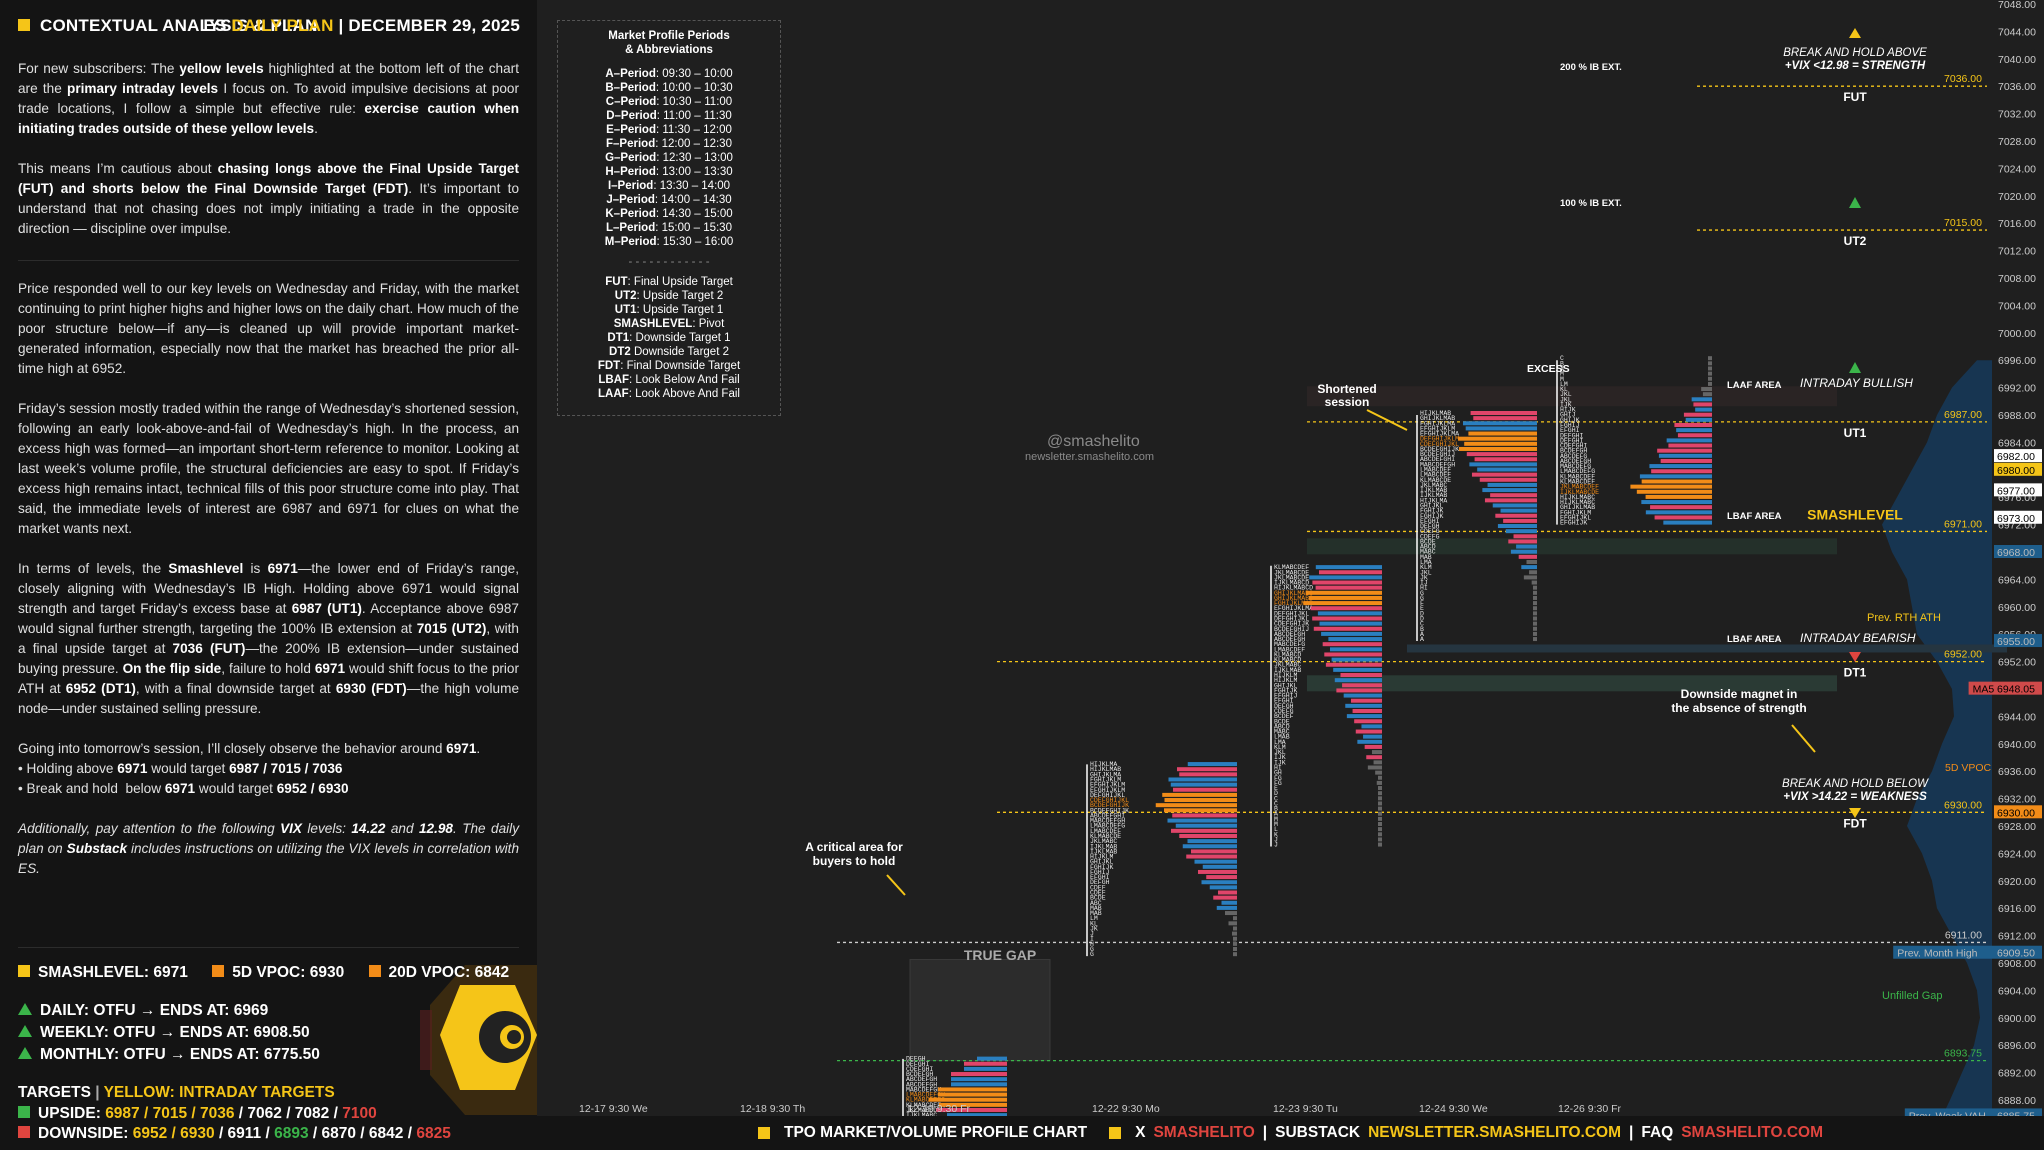 Image resolution: width=2044 pixels, height=1150 pixels. What do you see at coordinates (923, 1089) in the screenshot?
I see `tpo-row: MABCDEFGH` at bounding box center [923, 1089].